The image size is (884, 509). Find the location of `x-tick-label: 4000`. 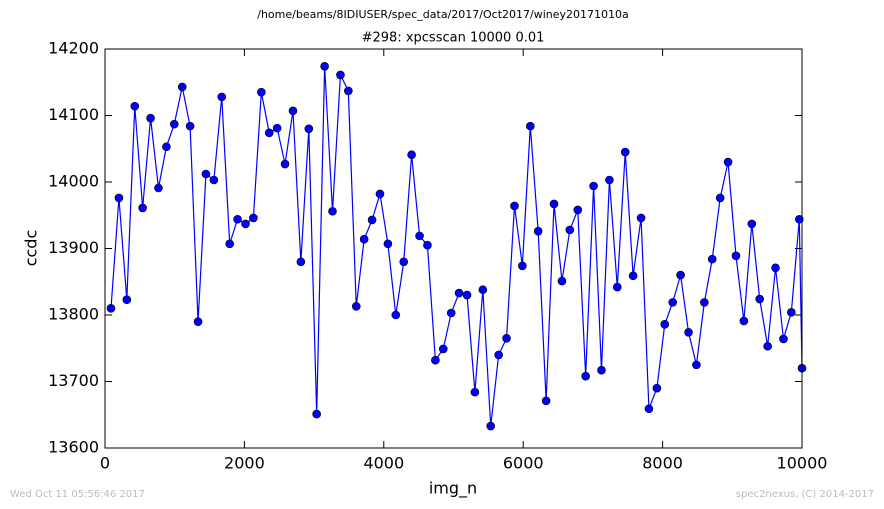

x-tick-label: 4000 is located at coordinates (383, 463).